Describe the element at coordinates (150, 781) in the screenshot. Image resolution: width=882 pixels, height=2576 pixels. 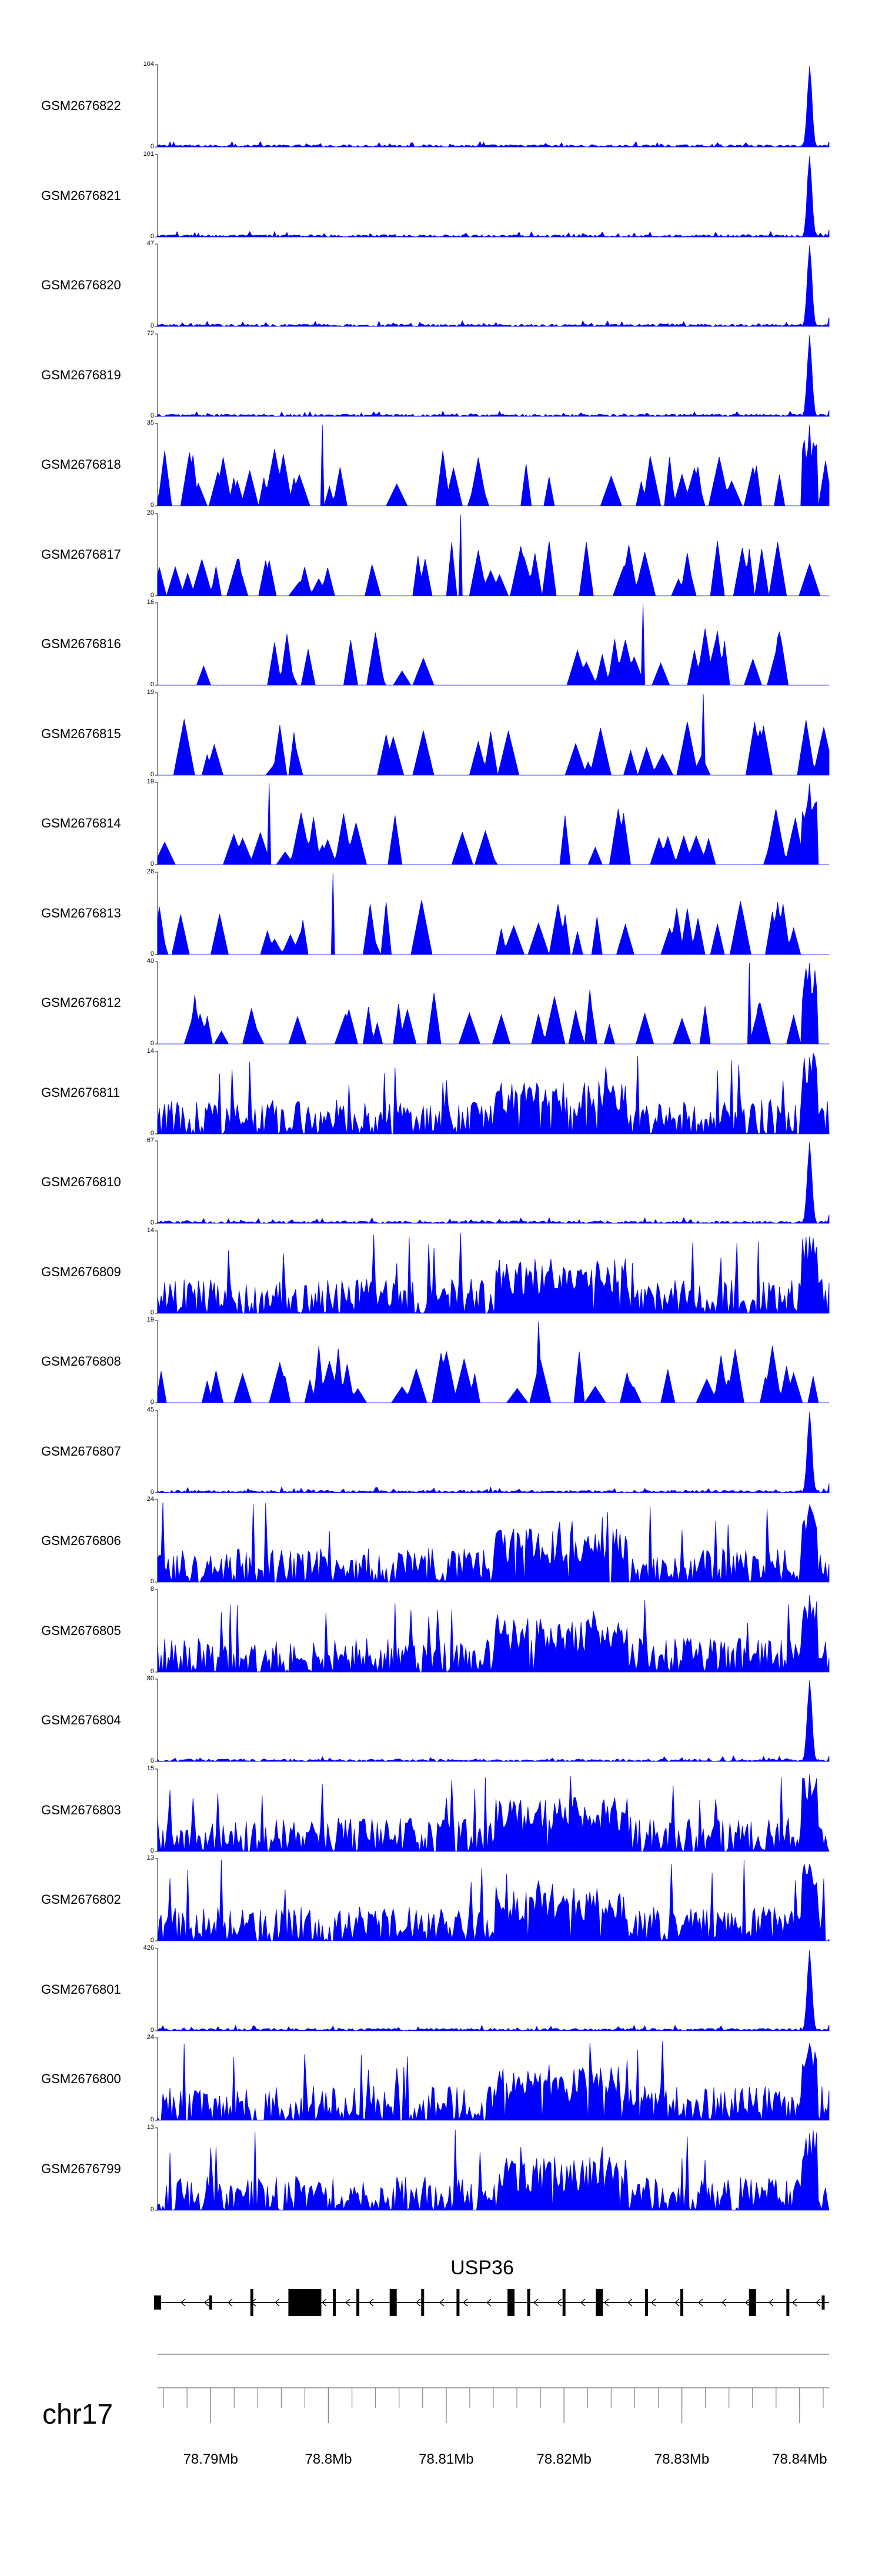
I see `y-max-label: 19` at that location.